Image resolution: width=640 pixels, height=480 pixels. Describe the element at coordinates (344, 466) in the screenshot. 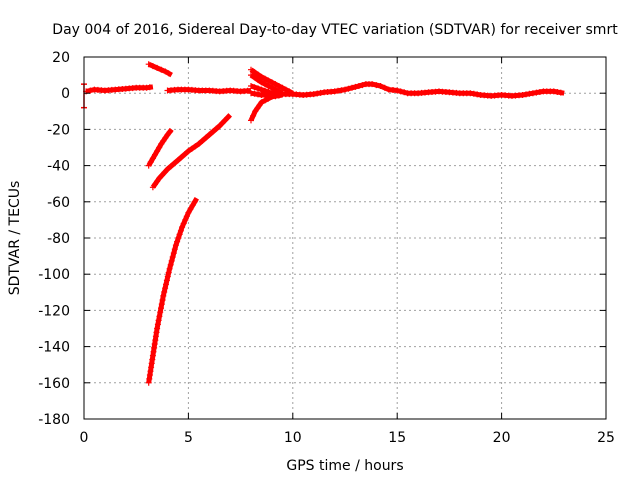

I see `x-axis-label: GPS time / hours` at that location.